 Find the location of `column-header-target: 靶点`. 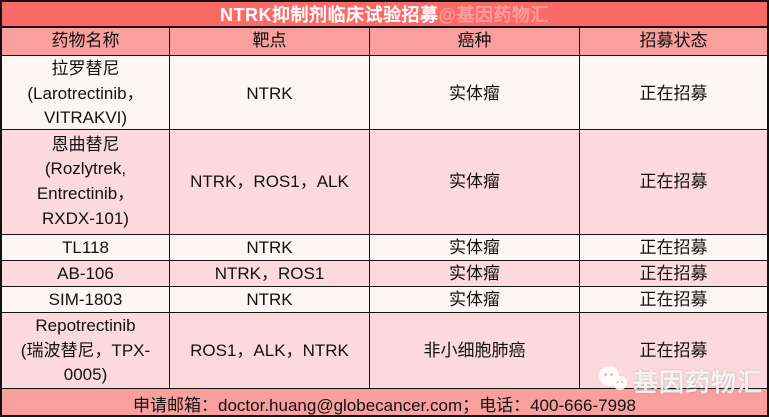

column-header-target: 靶点 is located at coordinates (270, 41).